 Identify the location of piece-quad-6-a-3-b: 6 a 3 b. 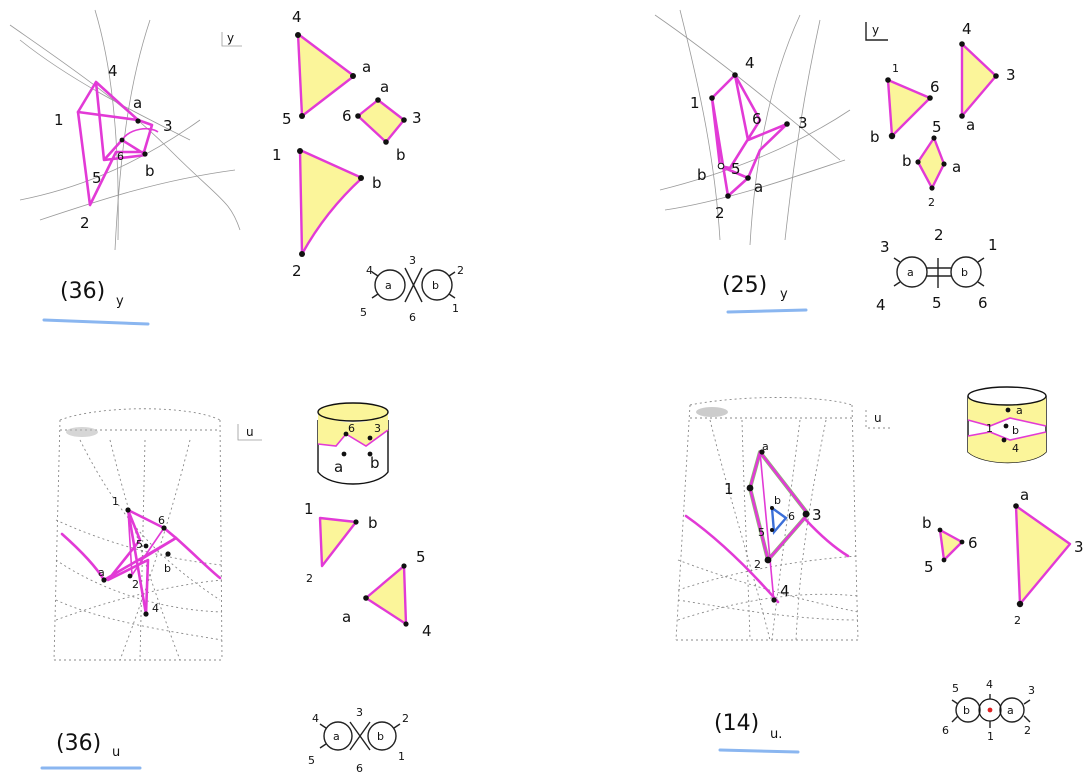
(382, 121).